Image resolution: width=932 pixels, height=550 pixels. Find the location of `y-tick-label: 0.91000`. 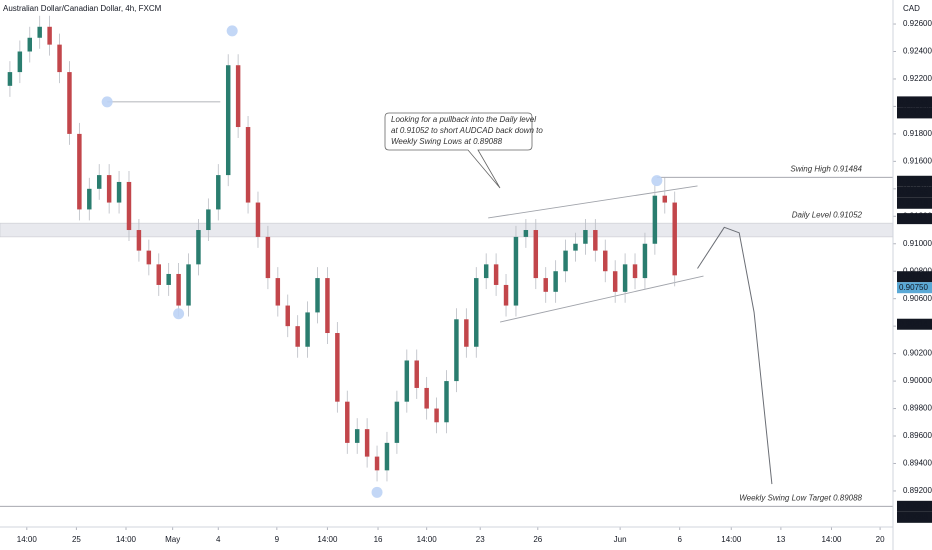

y-tick-label: 0.91000 is located at coordinates (917, 243).